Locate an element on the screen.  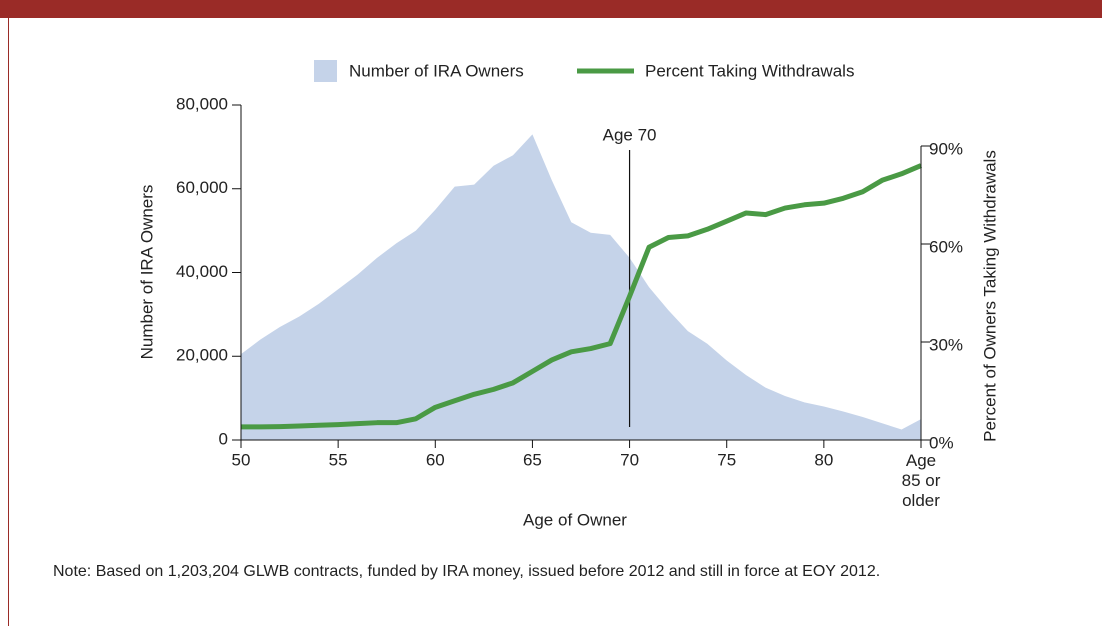
x-tick-label: 80 is located at coordinates (823, 459).